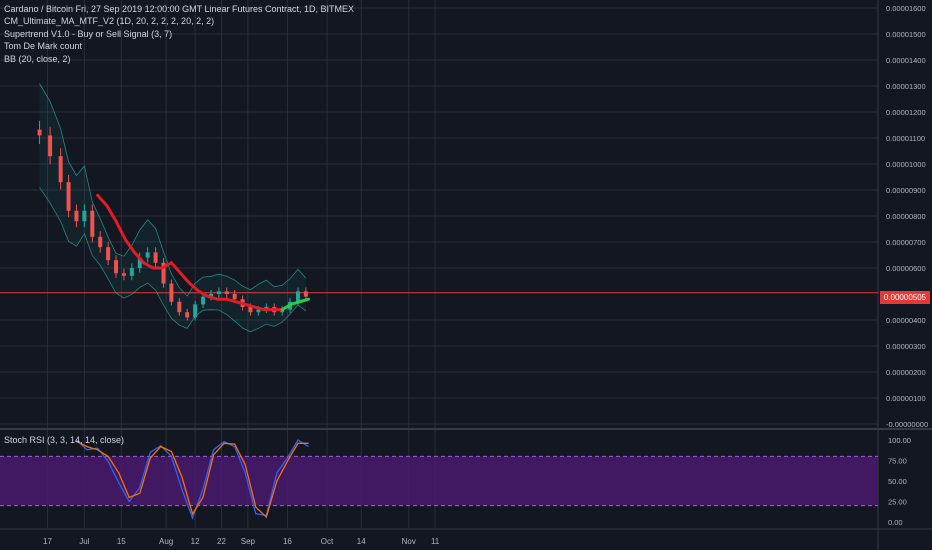  I want to click on price-axis-label: 0.00000700, so click(906, 242).